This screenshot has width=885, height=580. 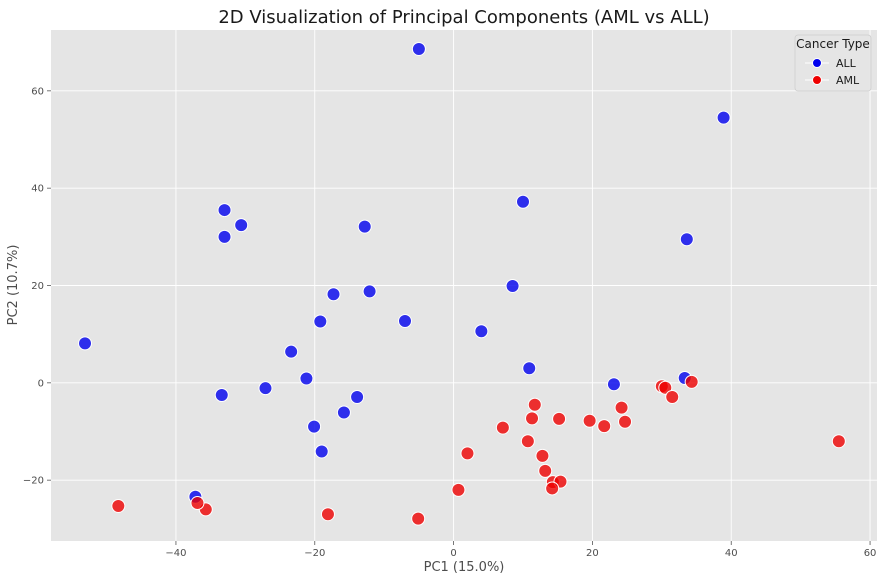 I want to click on y-tick-label: 20, so click(x=37, y=286).